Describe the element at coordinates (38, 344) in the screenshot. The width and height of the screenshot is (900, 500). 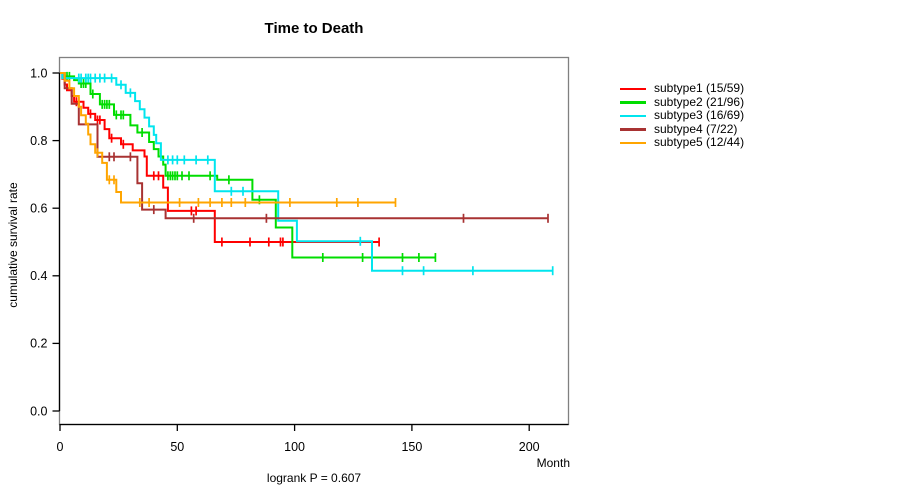
I see `y-tick-label: 0.2` at that location.